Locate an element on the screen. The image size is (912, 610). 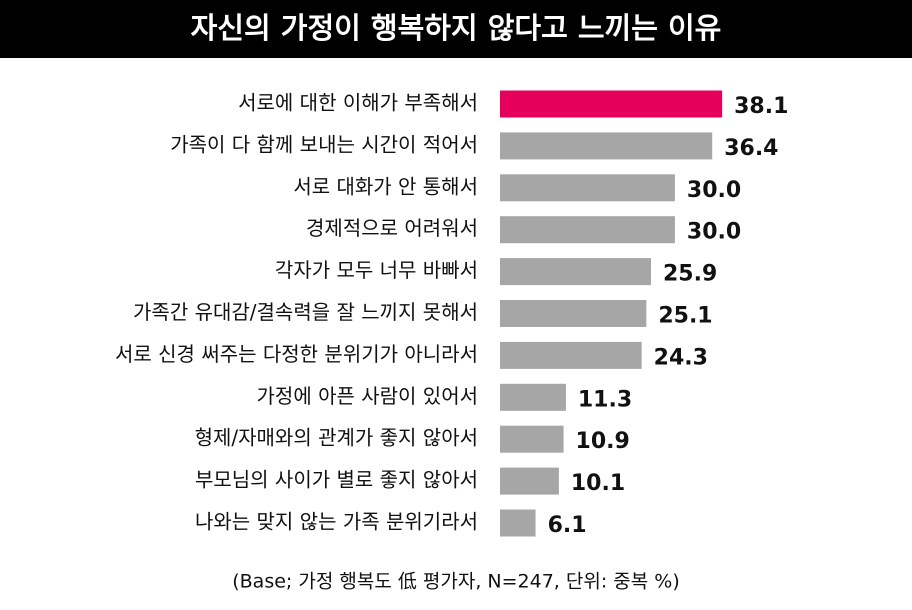
value-label: 36.4 is located at coordinates (751, 148).